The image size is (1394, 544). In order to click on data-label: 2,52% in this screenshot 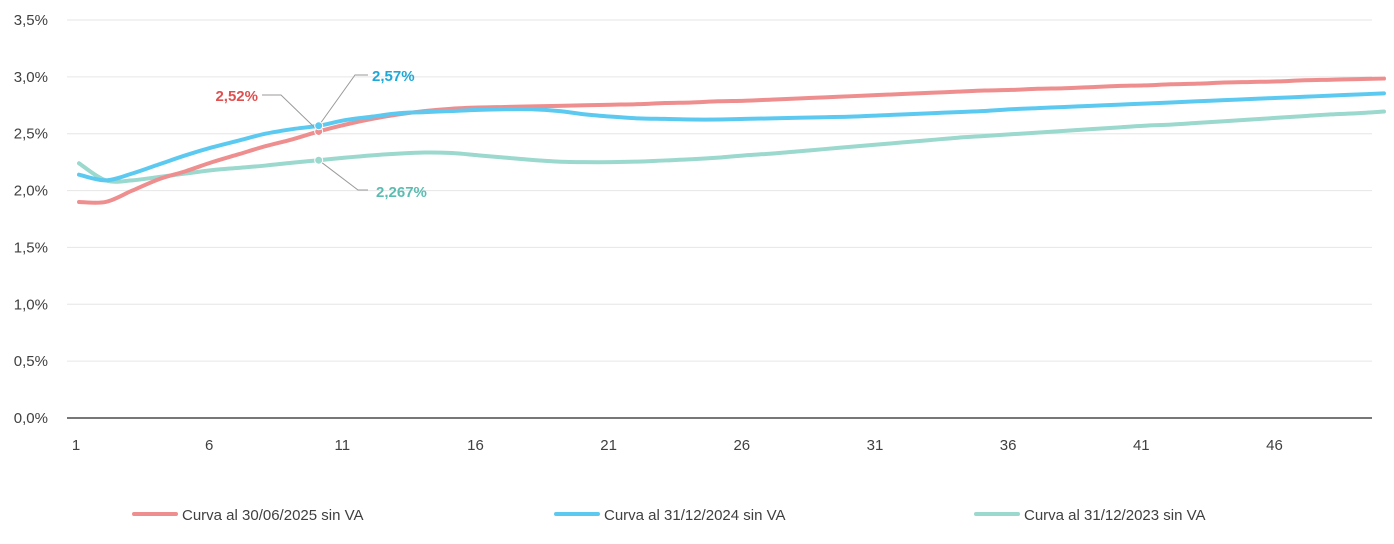, I will do `click(236, 96)`.